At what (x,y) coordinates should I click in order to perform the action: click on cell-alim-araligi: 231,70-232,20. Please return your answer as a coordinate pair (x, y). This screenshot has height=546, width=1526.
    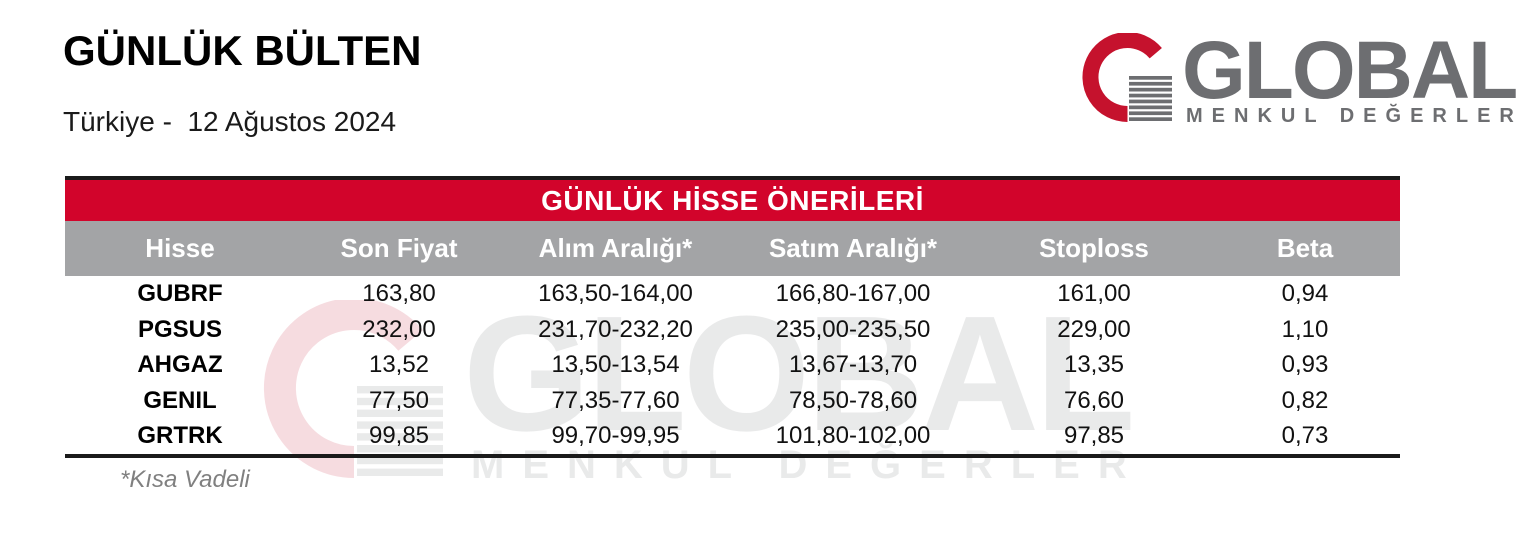
    Looking at the image, I should click on (615, 329).